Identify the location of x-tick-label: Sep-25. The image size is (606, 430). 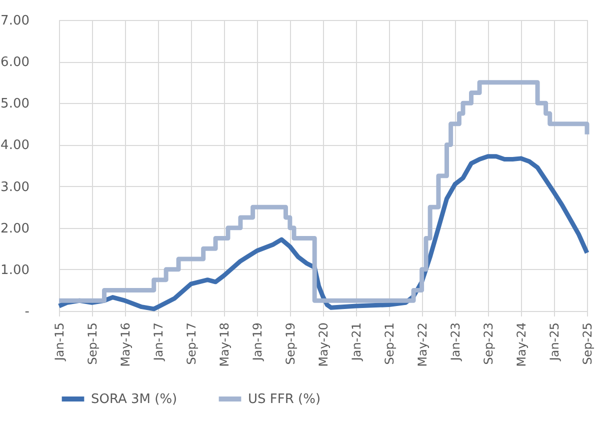
(587, 343).